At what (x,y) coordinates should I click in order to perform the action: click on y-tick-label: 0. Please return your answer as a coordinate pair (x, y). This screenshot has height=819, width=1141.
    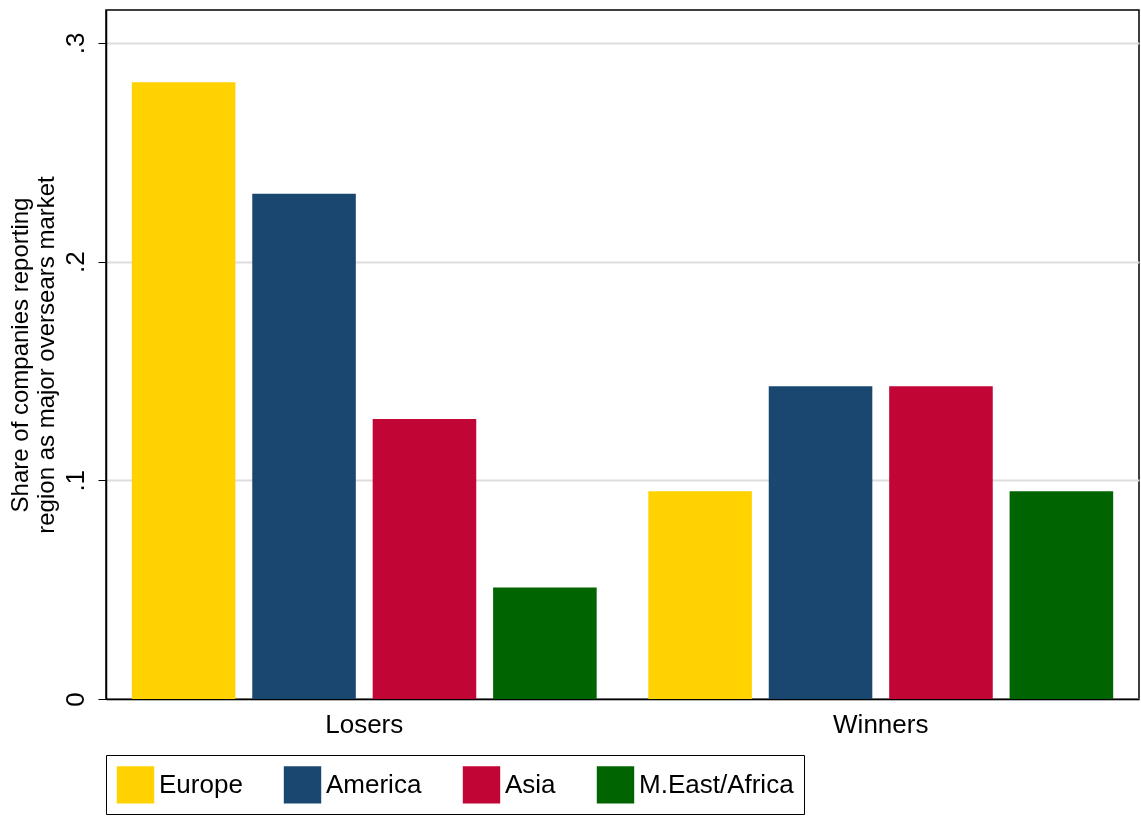
    Looking at the image, I should click on (74, 699).